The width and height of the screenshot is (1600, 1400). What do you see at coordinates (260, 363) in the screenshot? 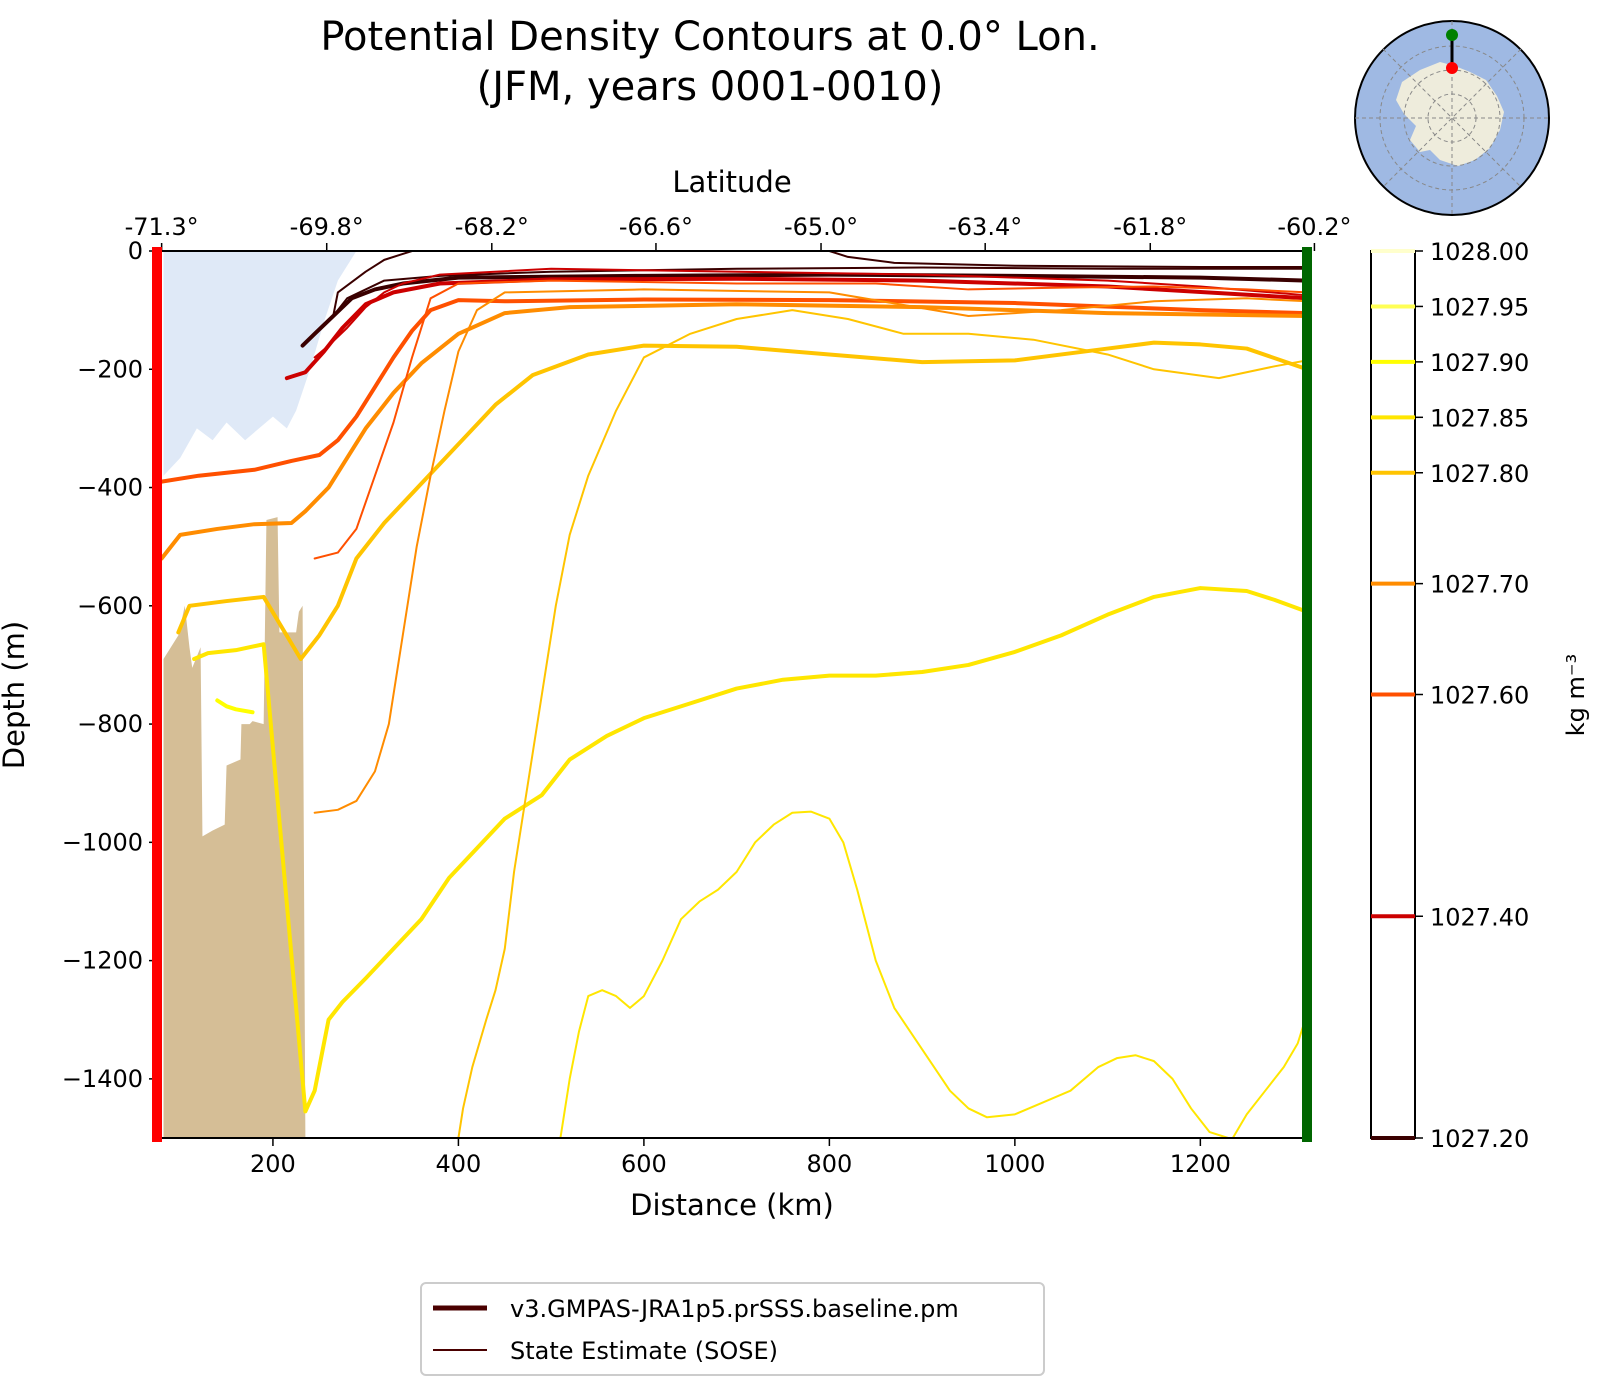
I see `ice-shelf` at bounding box center [260, 363].